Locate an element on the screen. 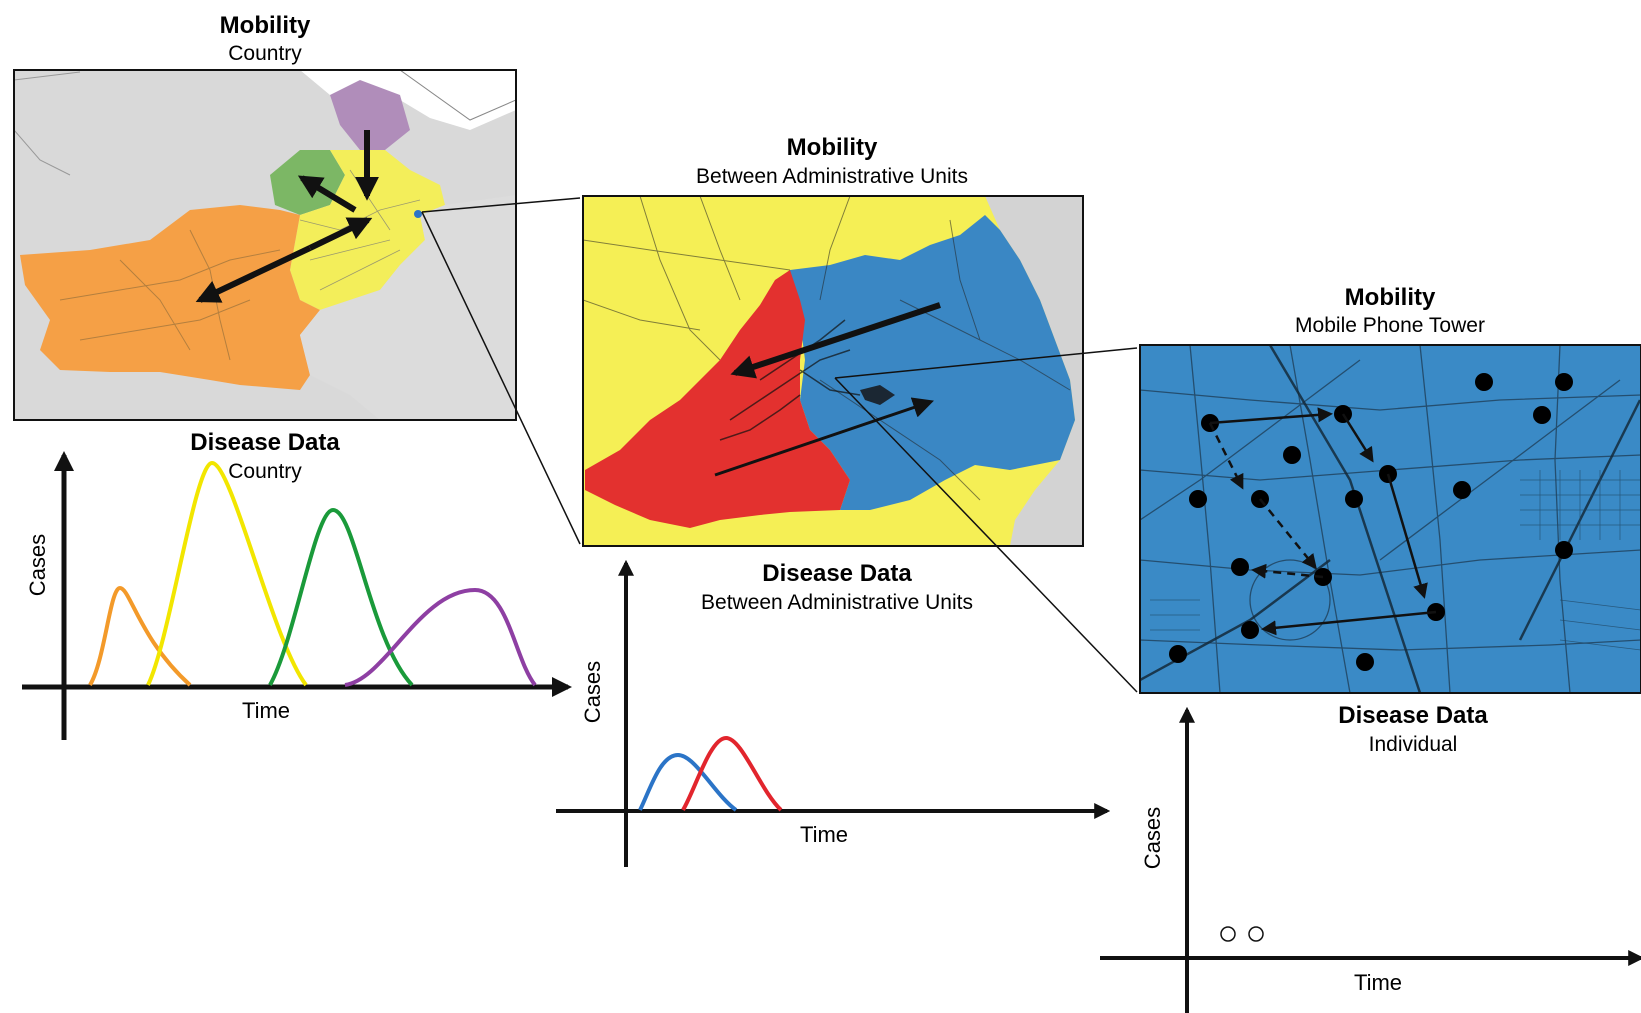 This screenshot has width=1641, height=1013. admin-curve-red is located at coordinates (732, 773).